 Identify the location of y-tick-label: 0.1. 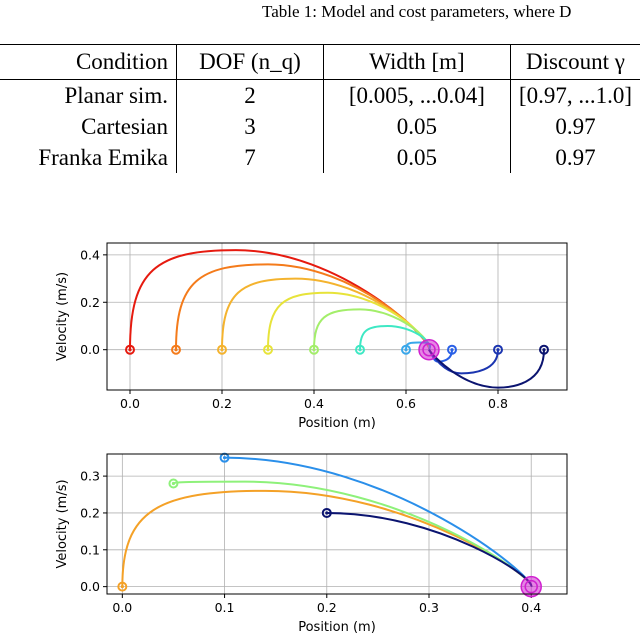
(90, 549).